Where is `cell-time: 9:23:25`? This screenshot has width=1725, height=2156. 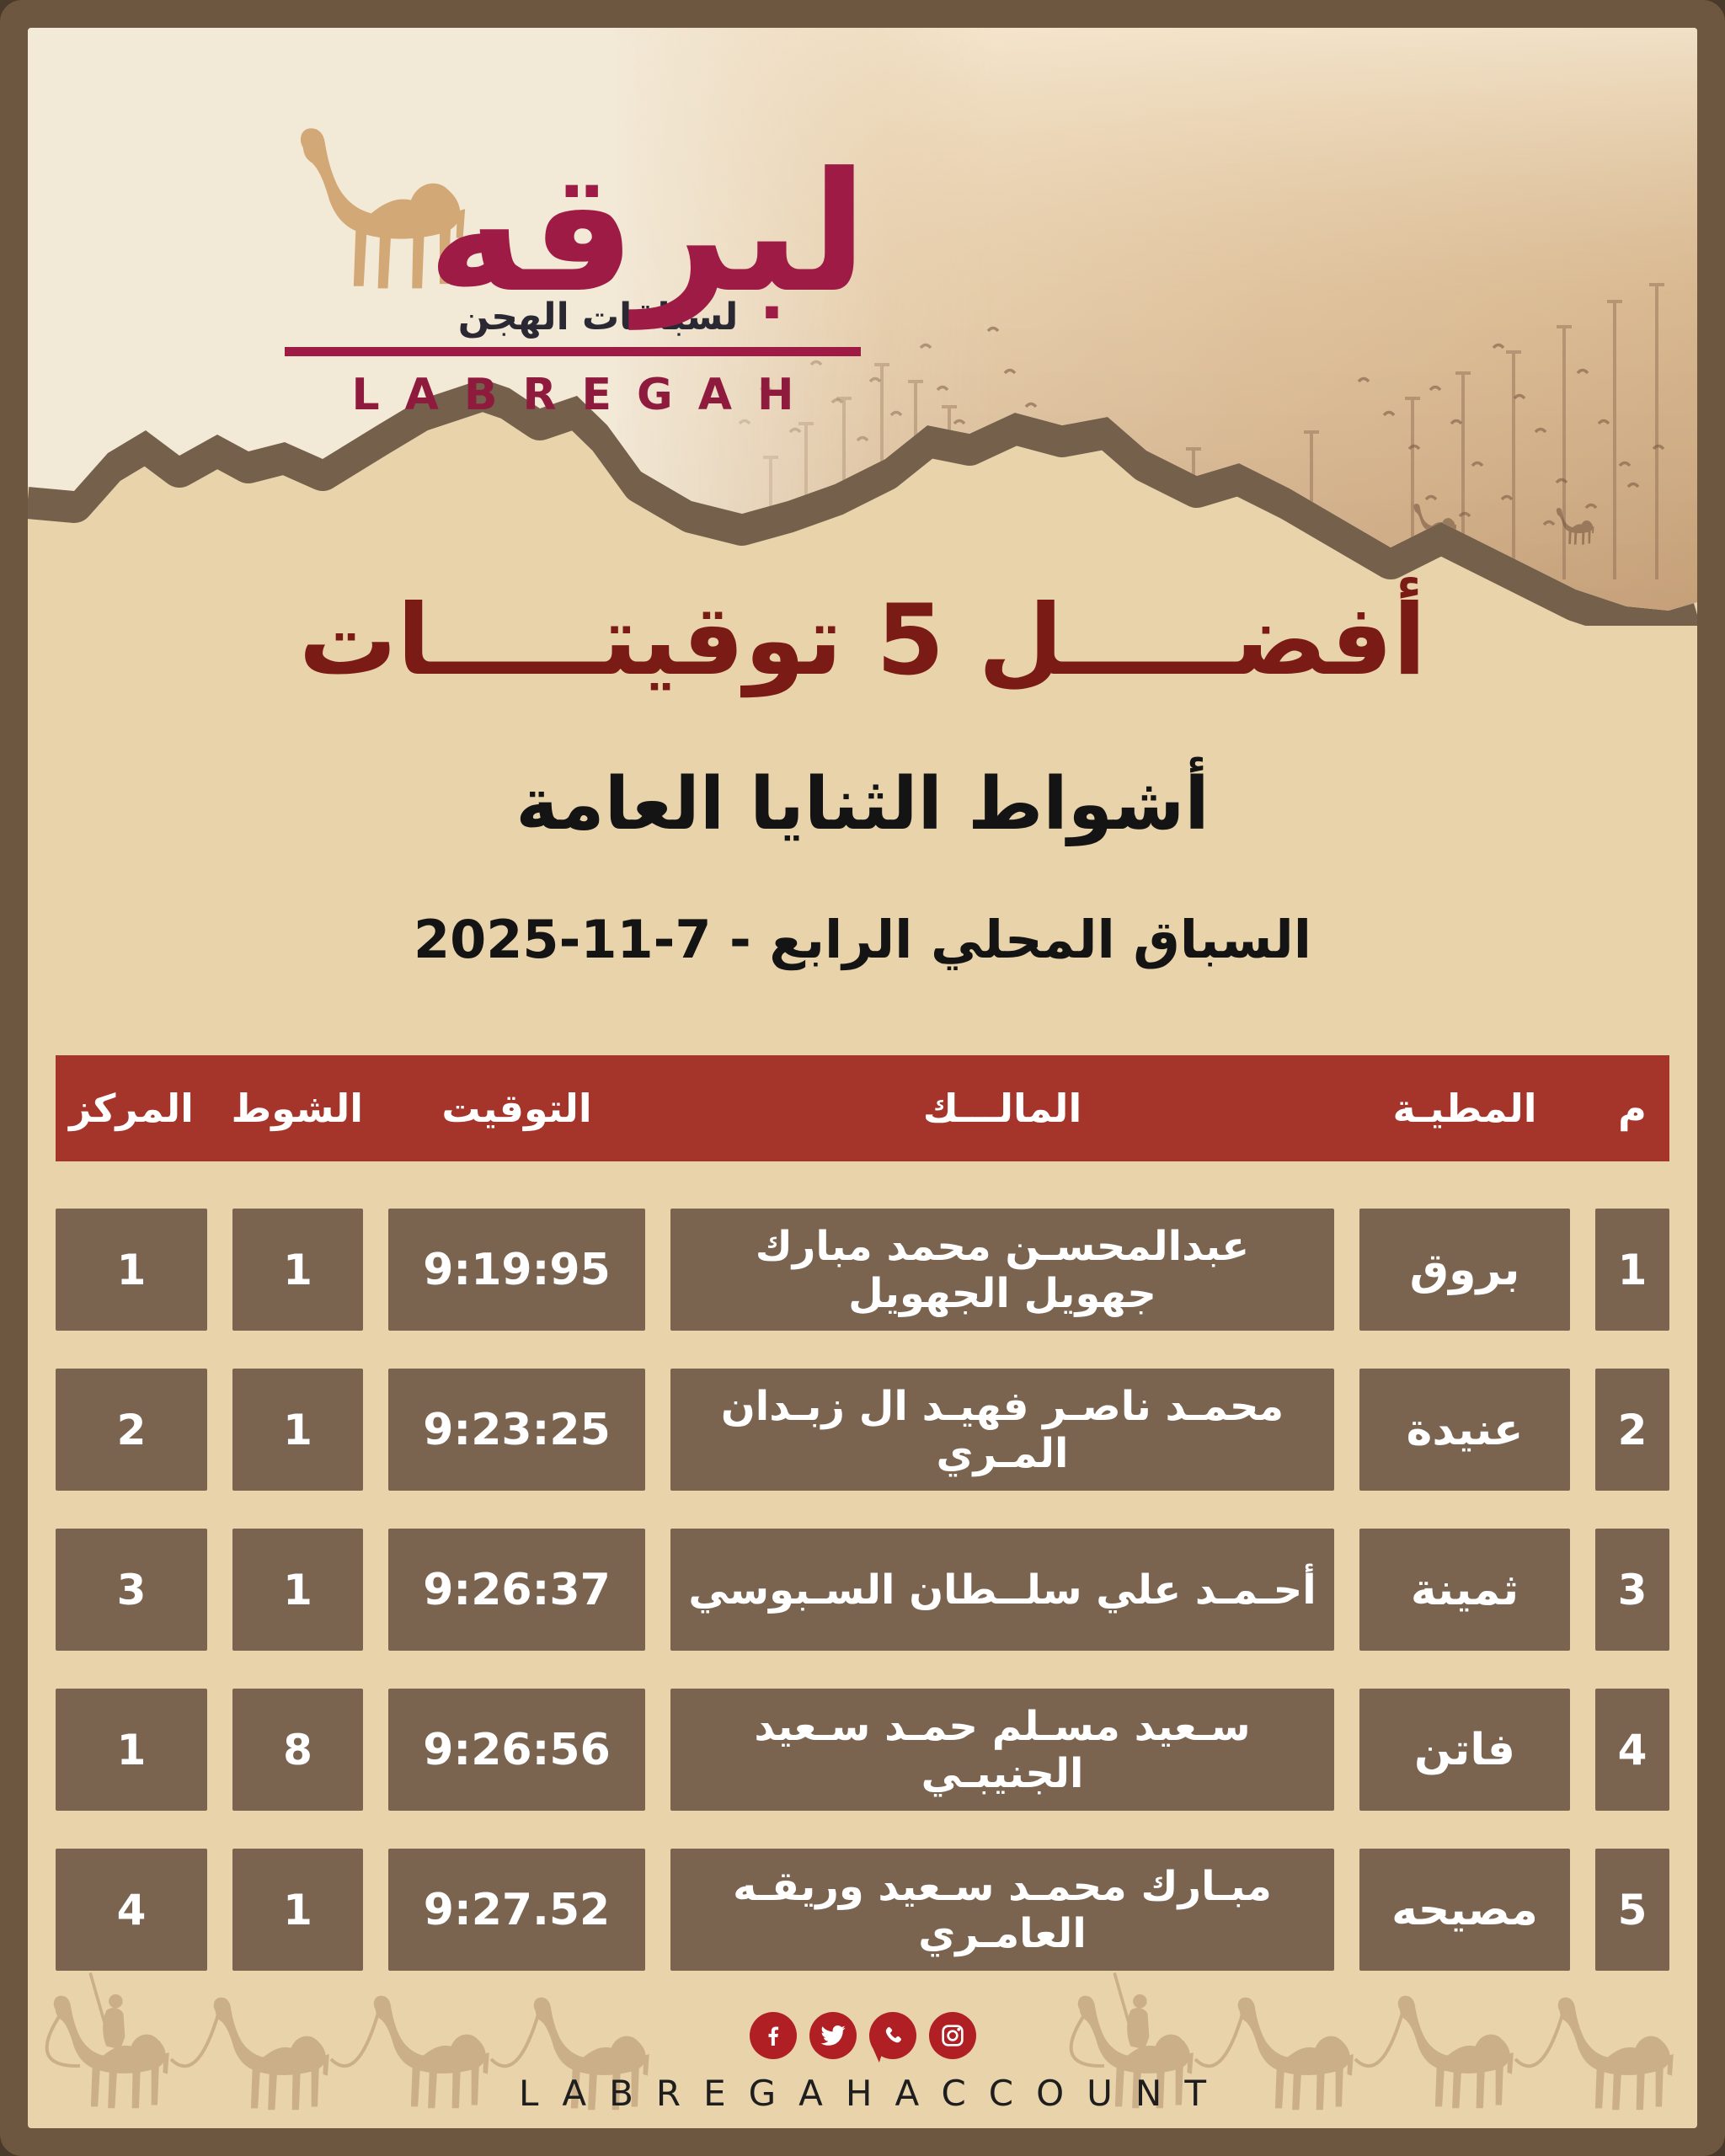 cell-time: 9:23:25 is located at coordinates (516, 1430).